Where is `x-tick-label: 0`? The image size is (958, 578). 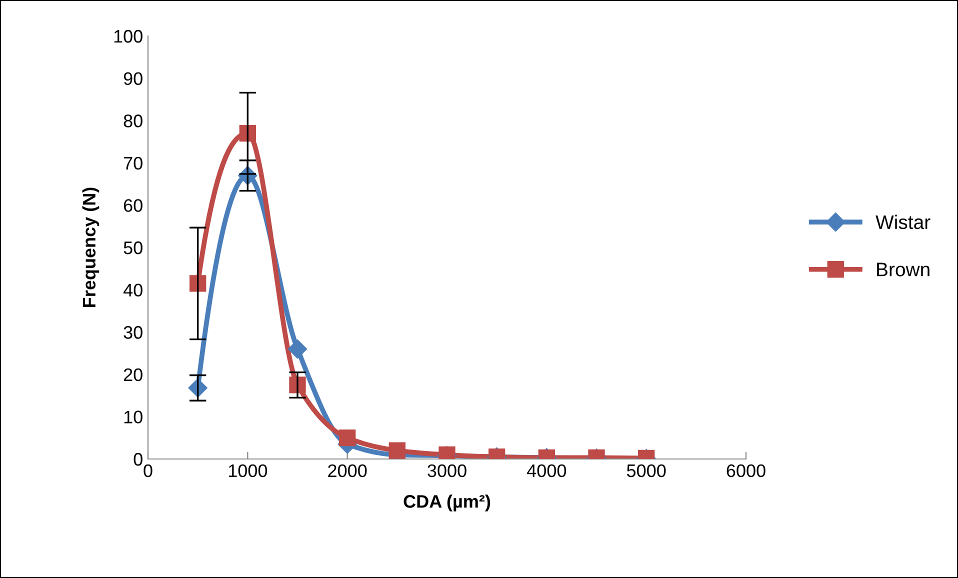 x-tick-label: 0 is located at coordinates (148, 471).